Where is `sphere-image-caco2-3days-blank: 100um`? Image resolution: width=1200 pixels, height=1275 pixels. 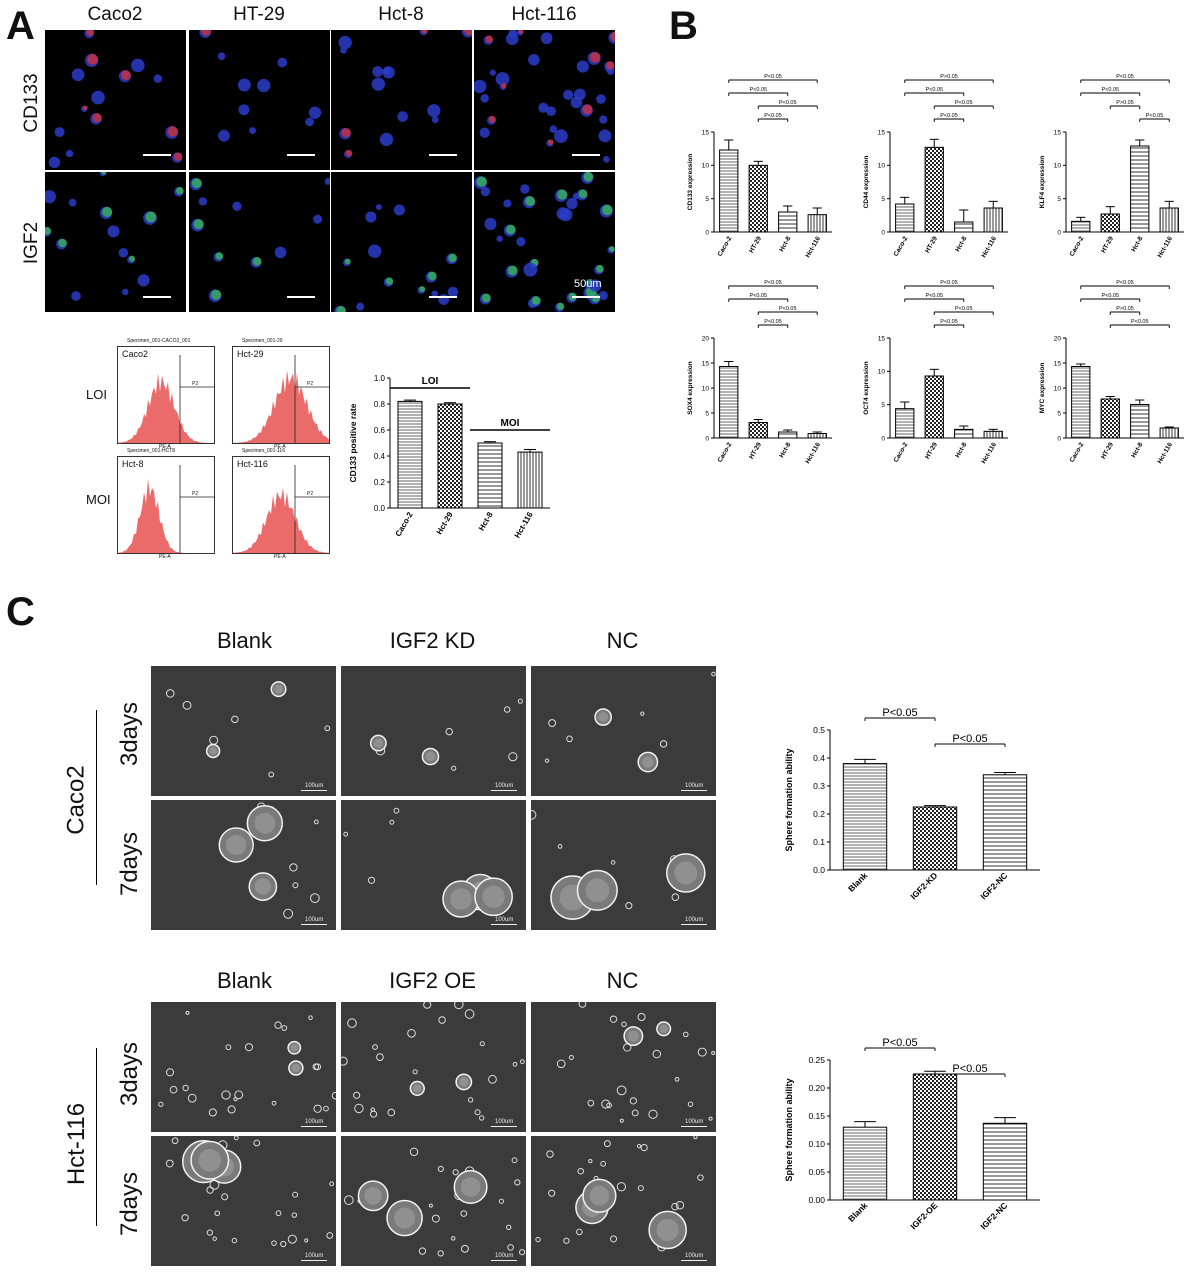
sphere-image-caco2-3days-blank: 100um is located at coordinates (243, 731).